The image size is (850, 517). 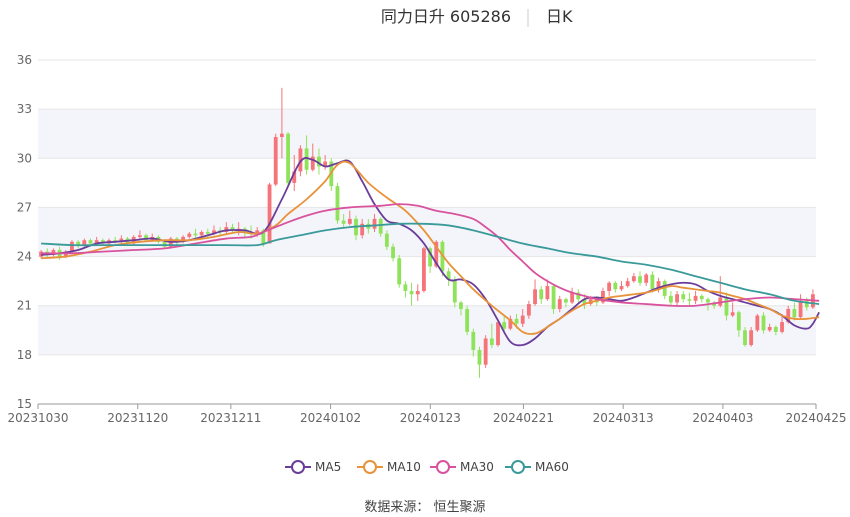 I want to click on legend-label: MA60, so click(x=552, y=467).